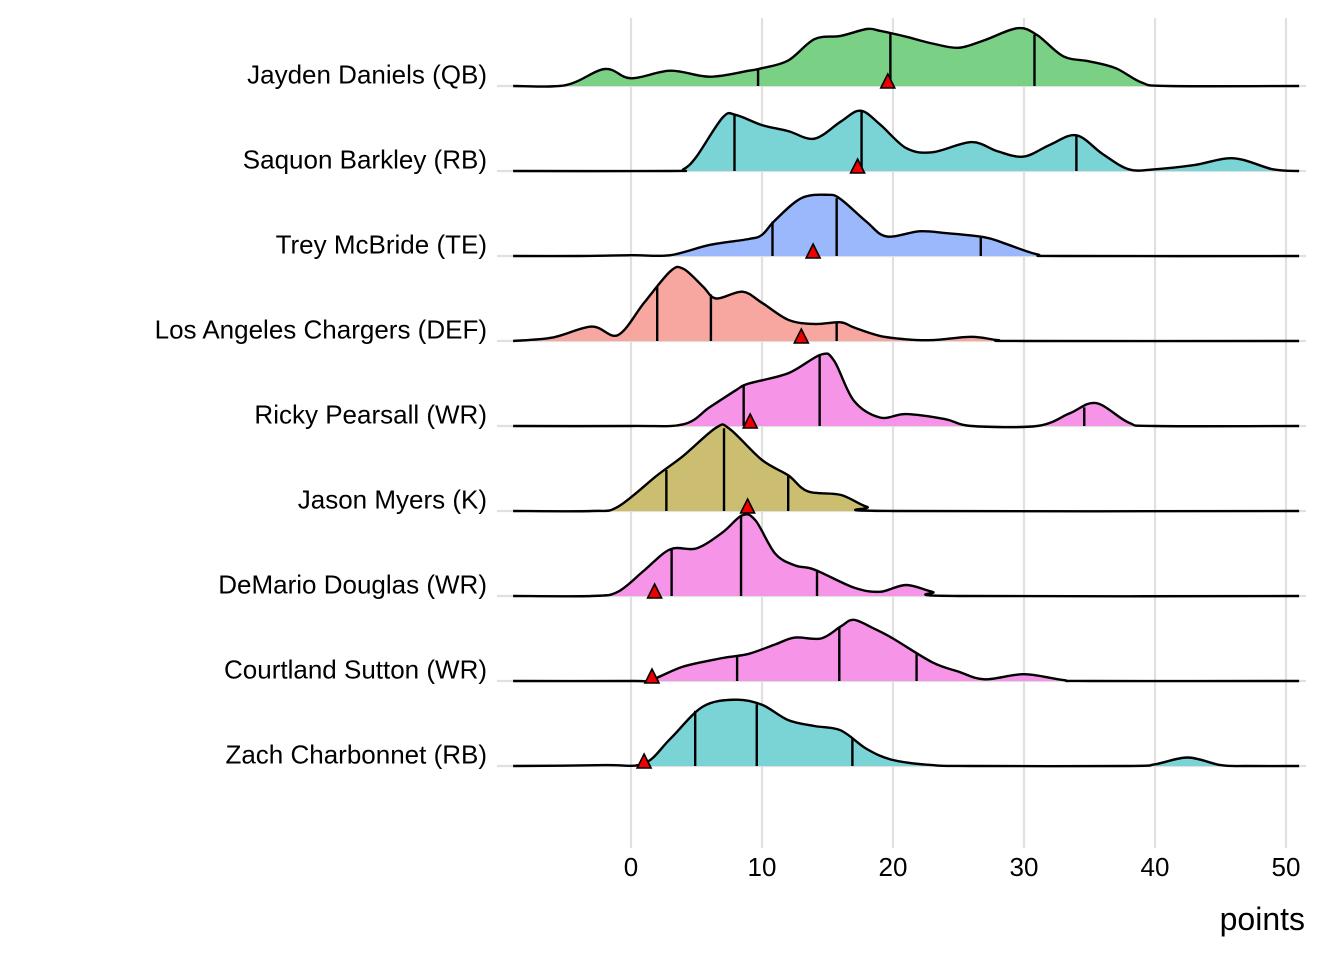  I want to click on y-axis-label: Jason Myers (K), so click(392, 499).